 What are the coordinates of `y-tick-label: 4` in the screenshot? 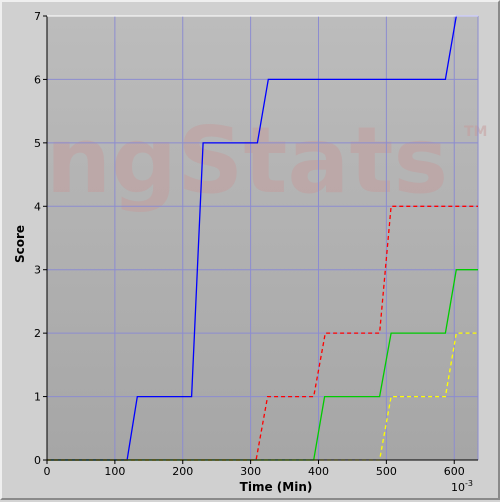 It's located at (37, 206).